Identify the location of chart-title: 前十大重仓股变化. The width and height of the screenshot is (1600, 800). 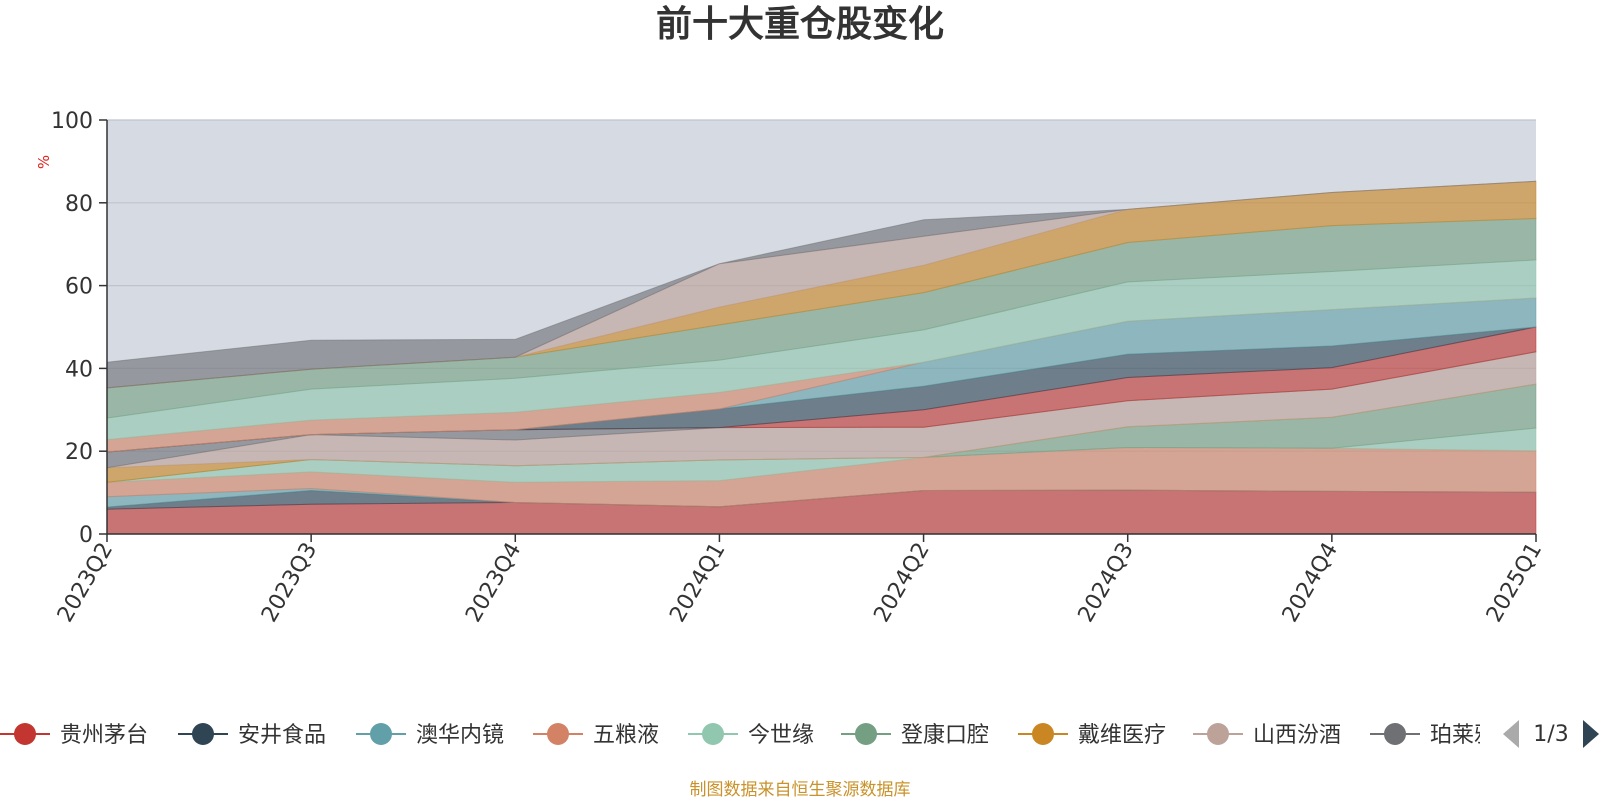
(800, 24).